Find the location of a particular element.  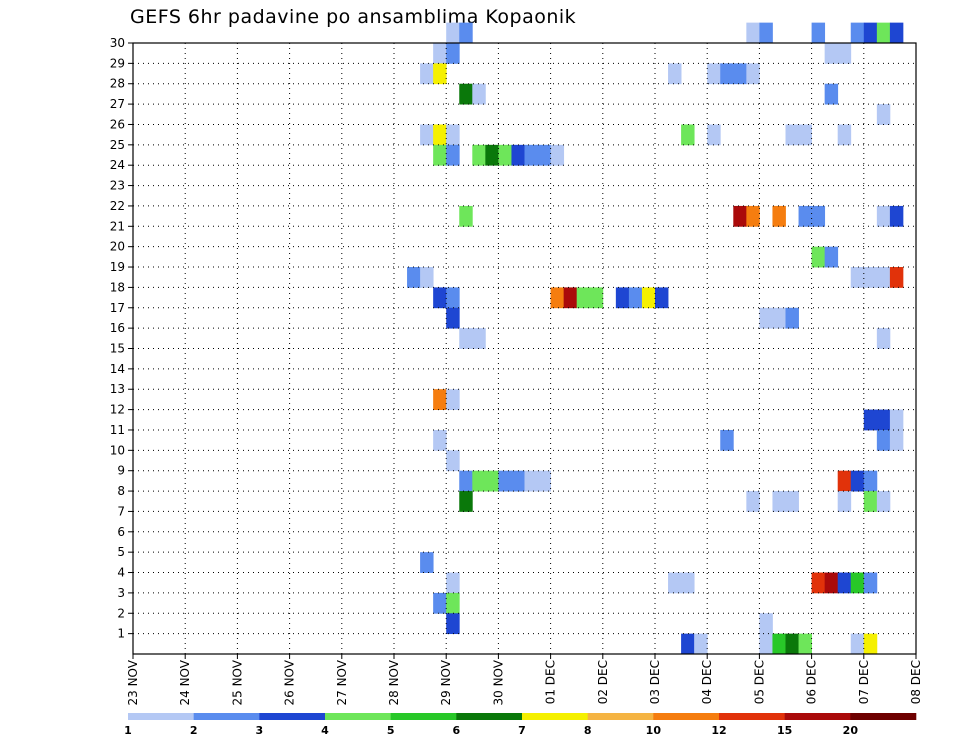

x-tick-label: 06 DEC is located at coordinates (812, 682).